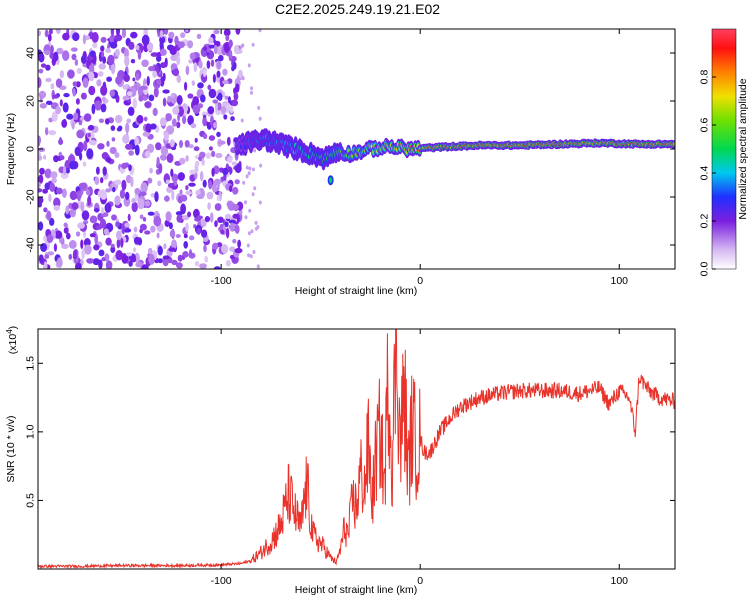  What do you see at coordinates (356, 590) in the screenshot?
I see `snr-x-axis-label: Height of straight line (km)` at bounding box center [356, 590].